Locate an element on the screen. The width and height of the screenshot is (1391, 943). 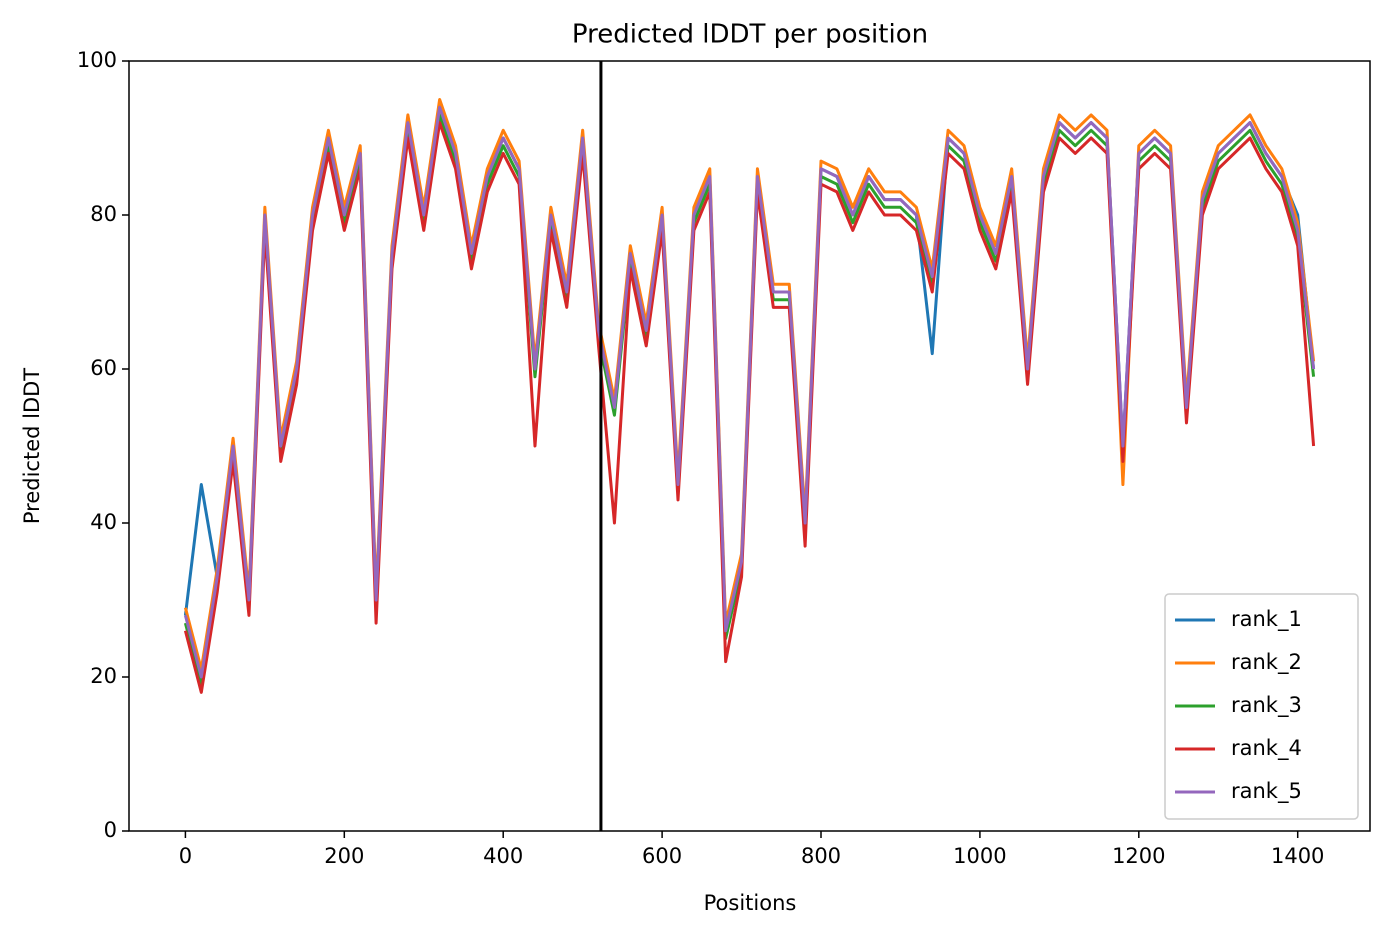
y-tick-label: 40 is located at coordinates (103, 522).